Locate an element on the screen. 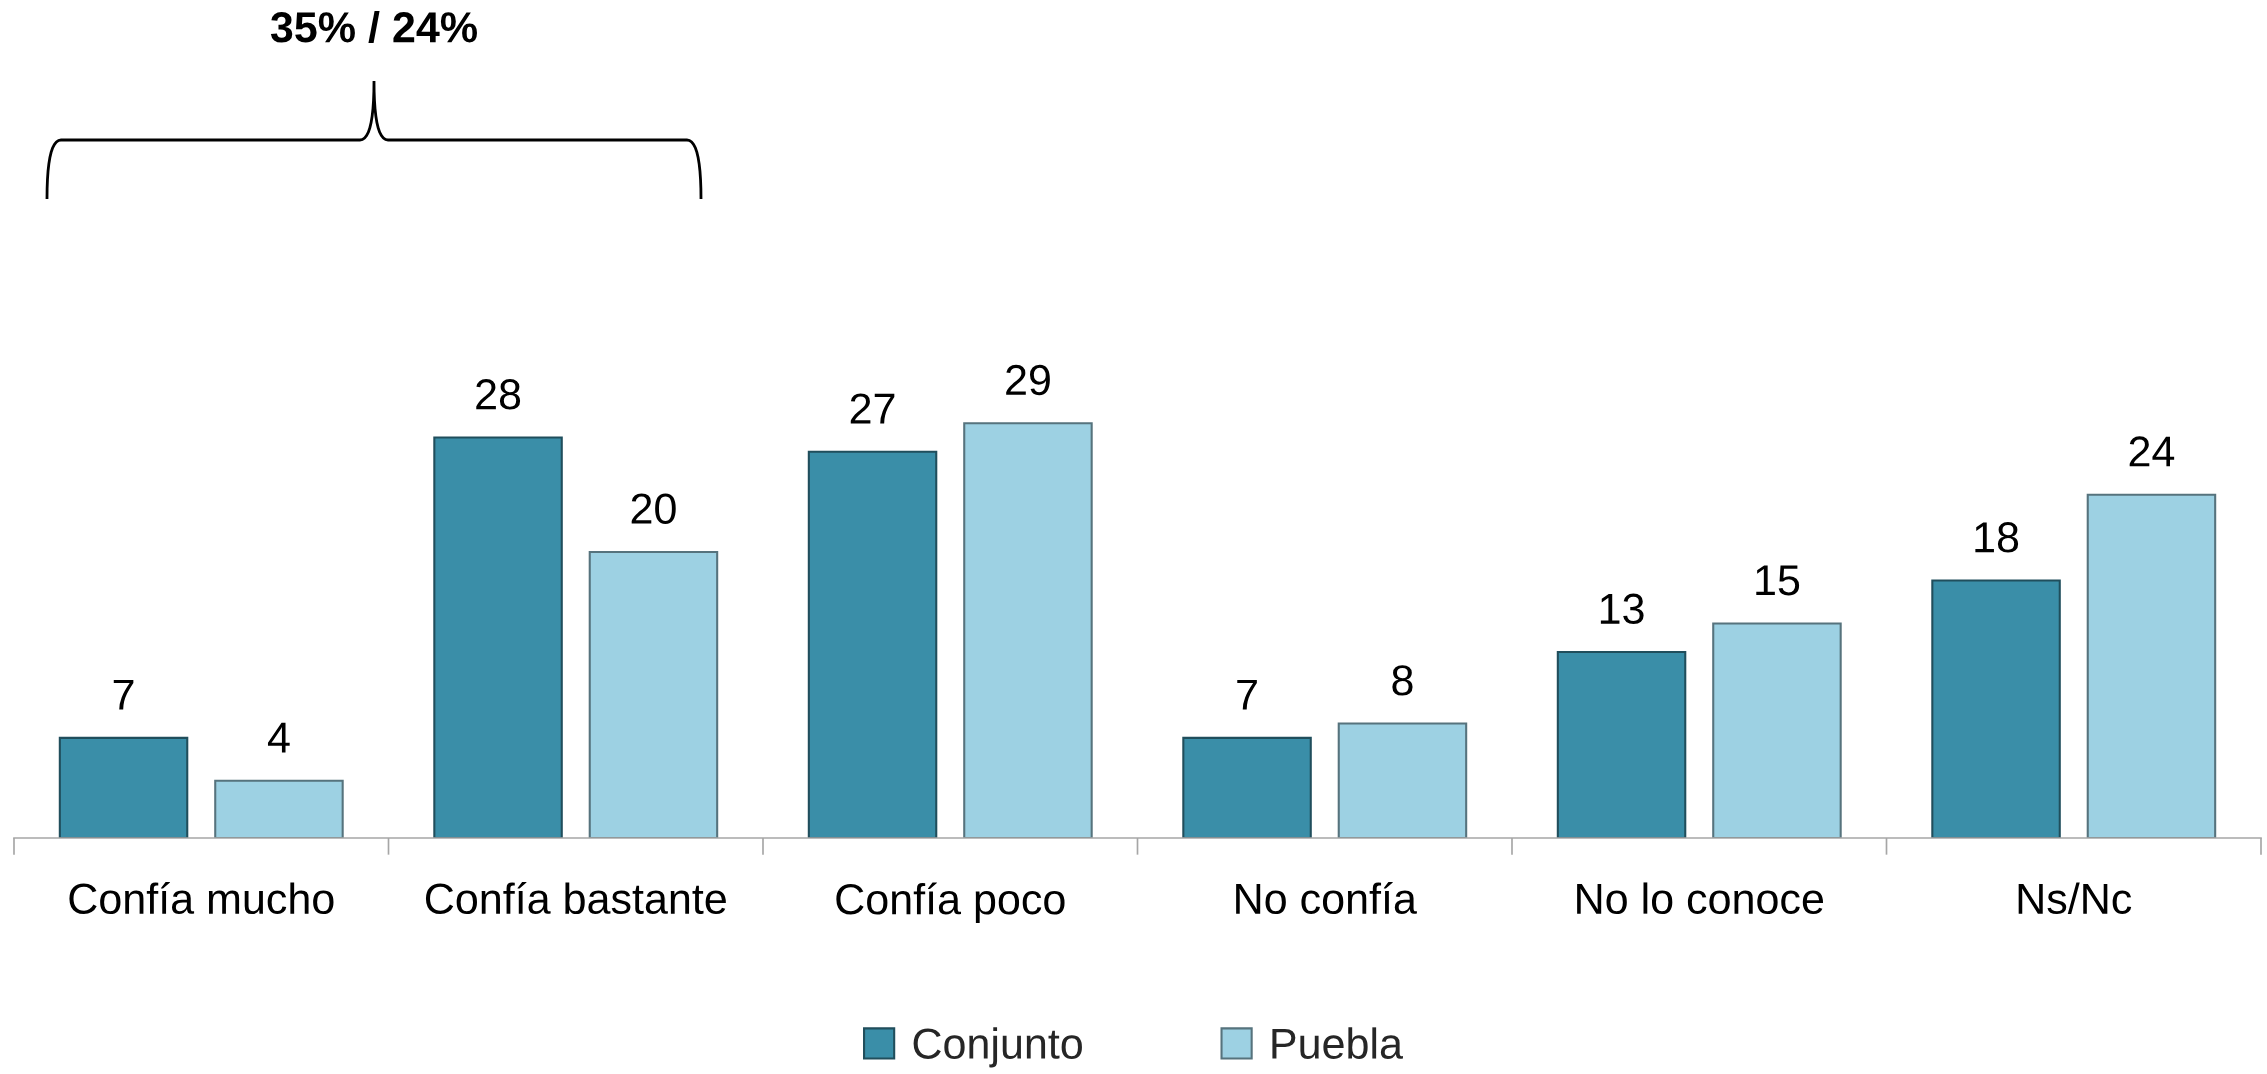  x-tick-label: Confía poco is located at coordinates (950, 903).